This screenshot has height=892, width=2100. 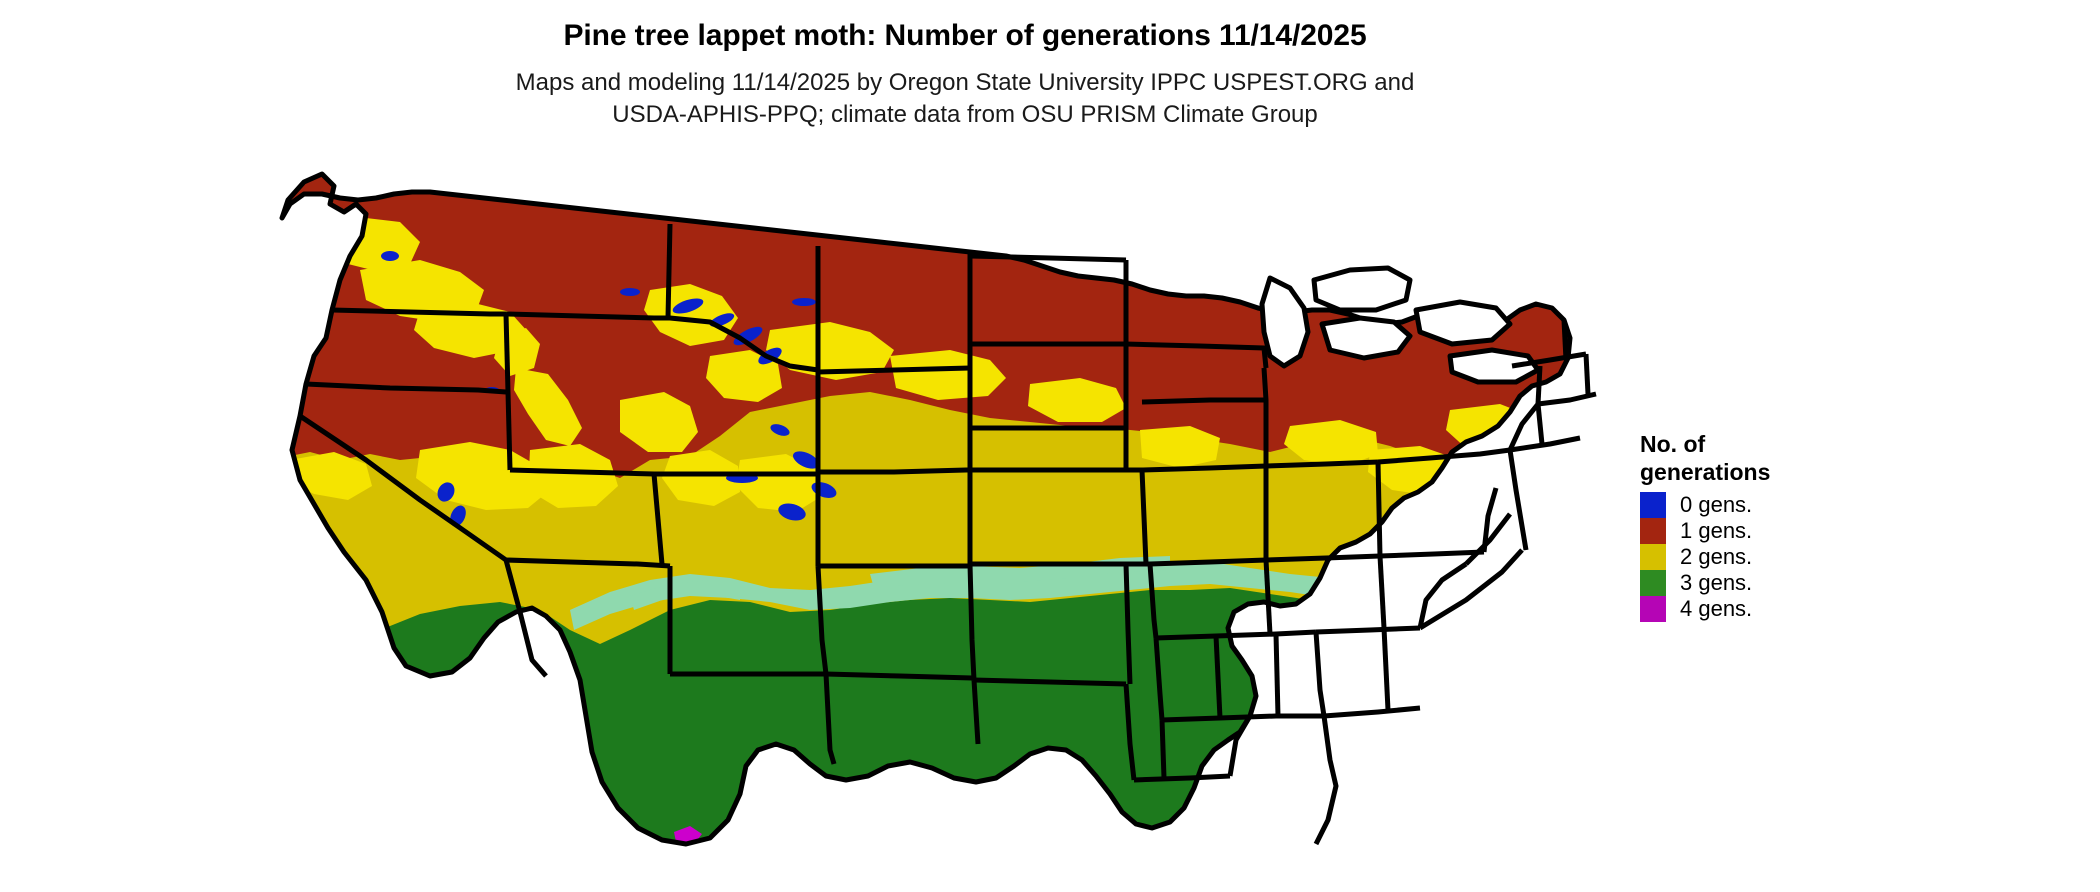 What do you see at coordinates (1653, 557) in the screenshot?
I see `legend-swatch-2-gens` at bounding box center [1653, 557].